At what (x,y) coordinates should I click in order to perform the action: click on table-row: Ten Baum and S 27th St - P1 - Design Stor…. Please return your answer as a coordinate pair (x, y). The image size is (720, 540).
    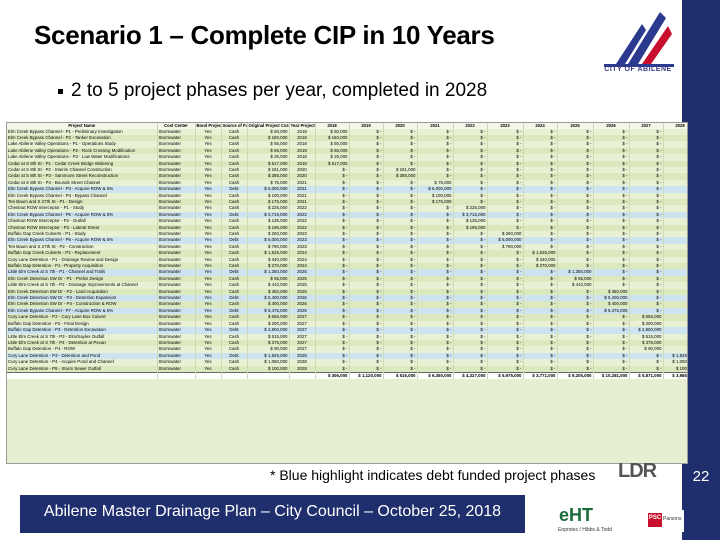
    Looking at the image, I should click on (347, 202).